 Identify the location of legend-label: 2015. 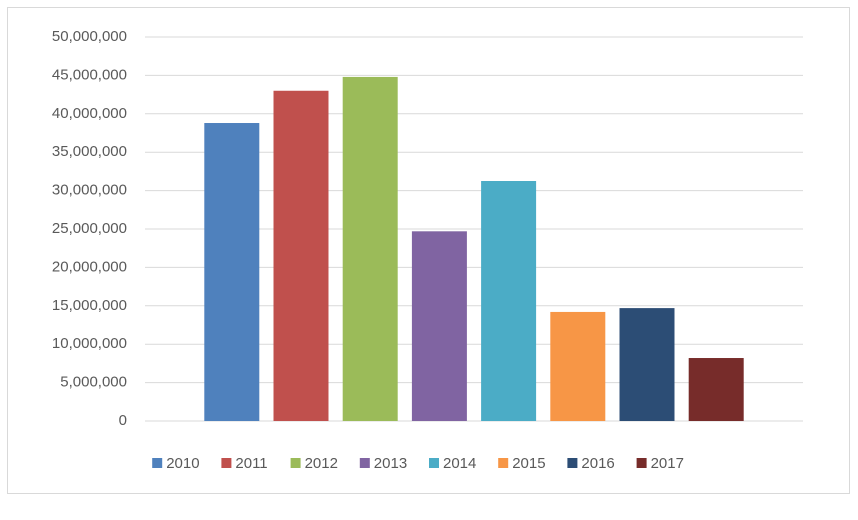
(528, 463).